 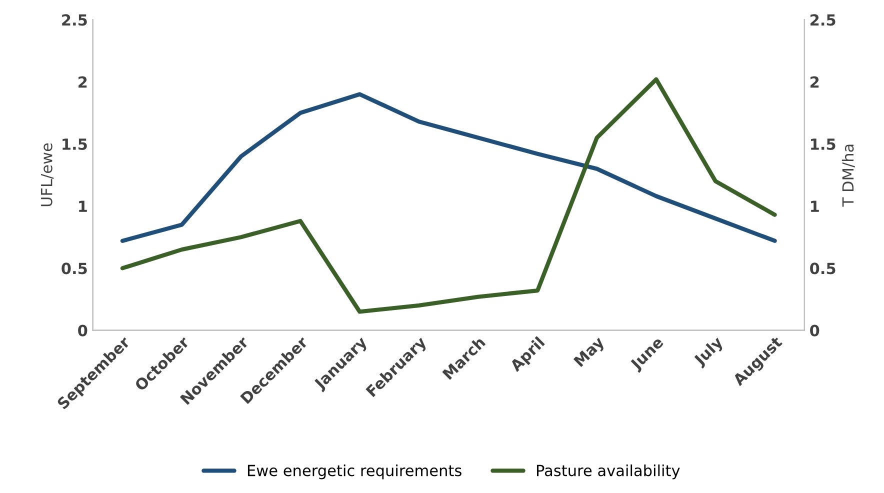 What do you see at coordinates (74, 144) in the screenshot?
I see `y-tick-label: 1.5` at bounding box center [74, 144].